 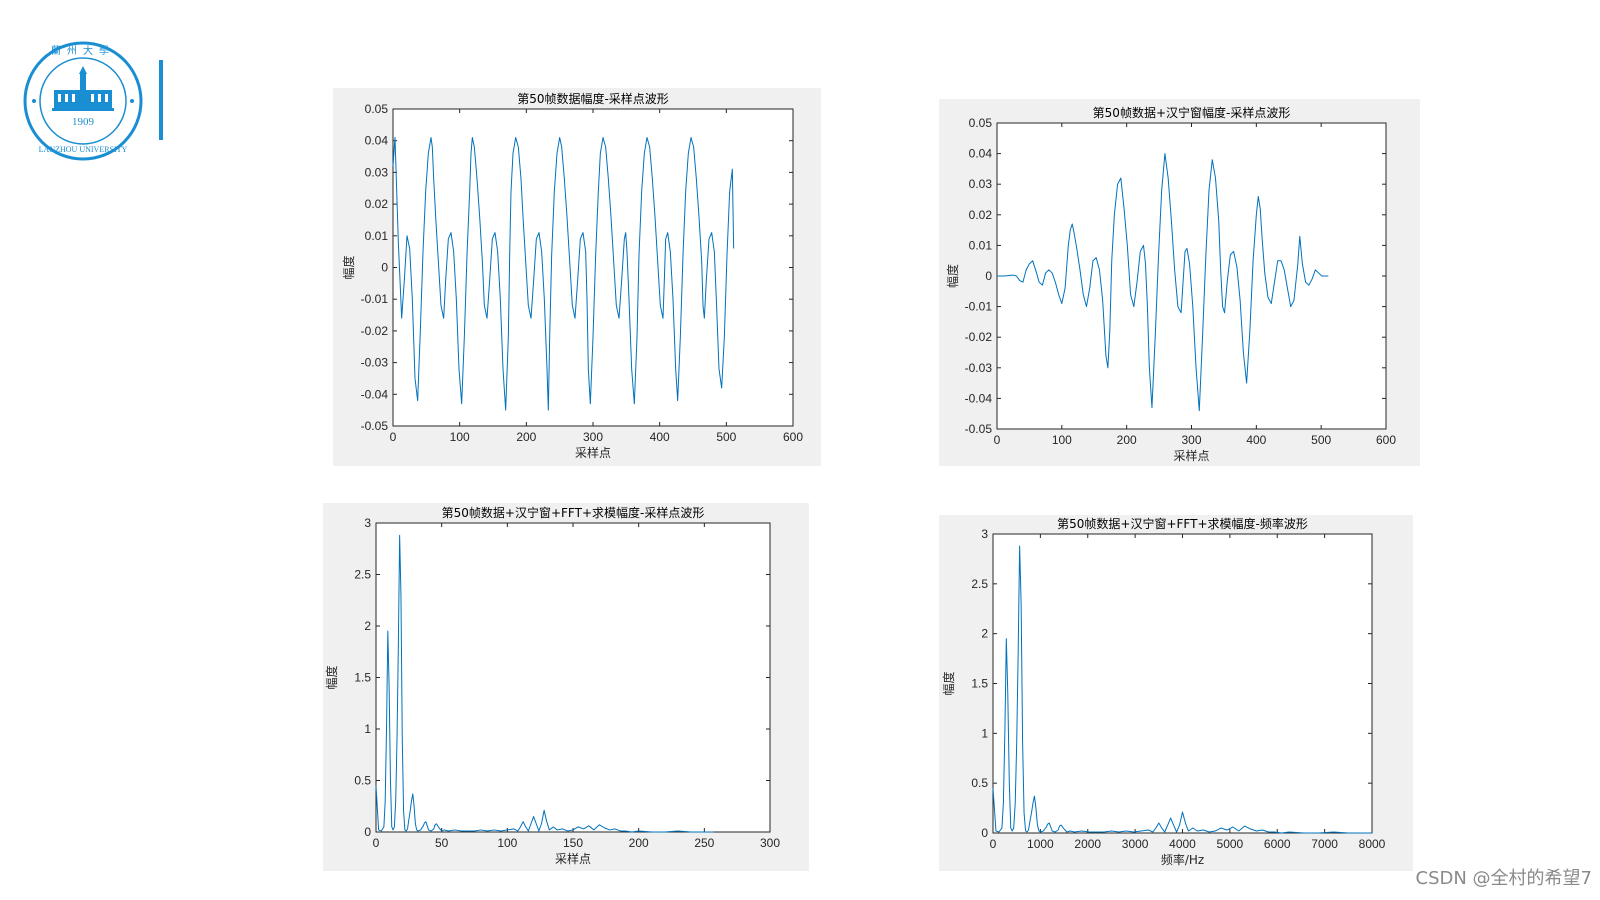 I want to click on logo-divider, so click(x=161, y=100).